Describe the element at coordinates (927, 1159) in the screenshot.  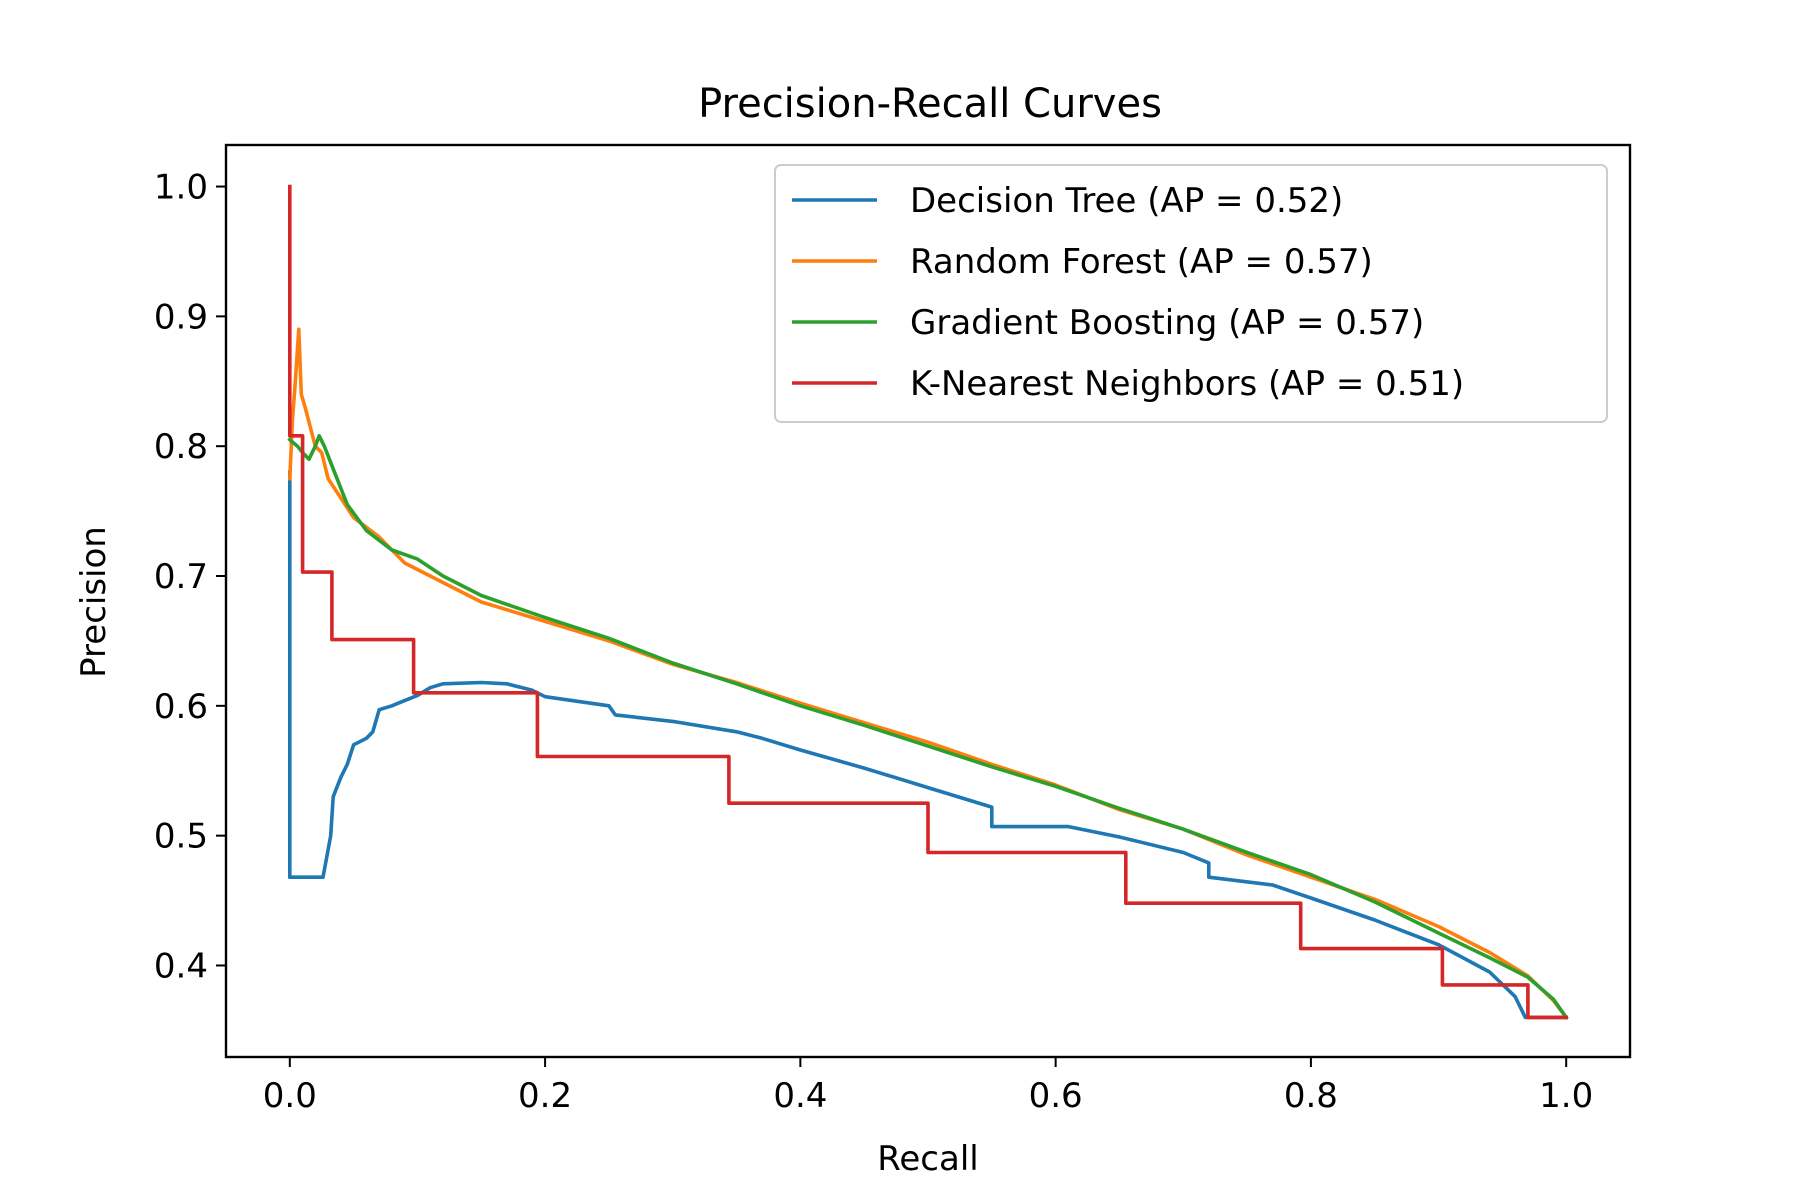
I see `x-axis-label: Recall` at that location.